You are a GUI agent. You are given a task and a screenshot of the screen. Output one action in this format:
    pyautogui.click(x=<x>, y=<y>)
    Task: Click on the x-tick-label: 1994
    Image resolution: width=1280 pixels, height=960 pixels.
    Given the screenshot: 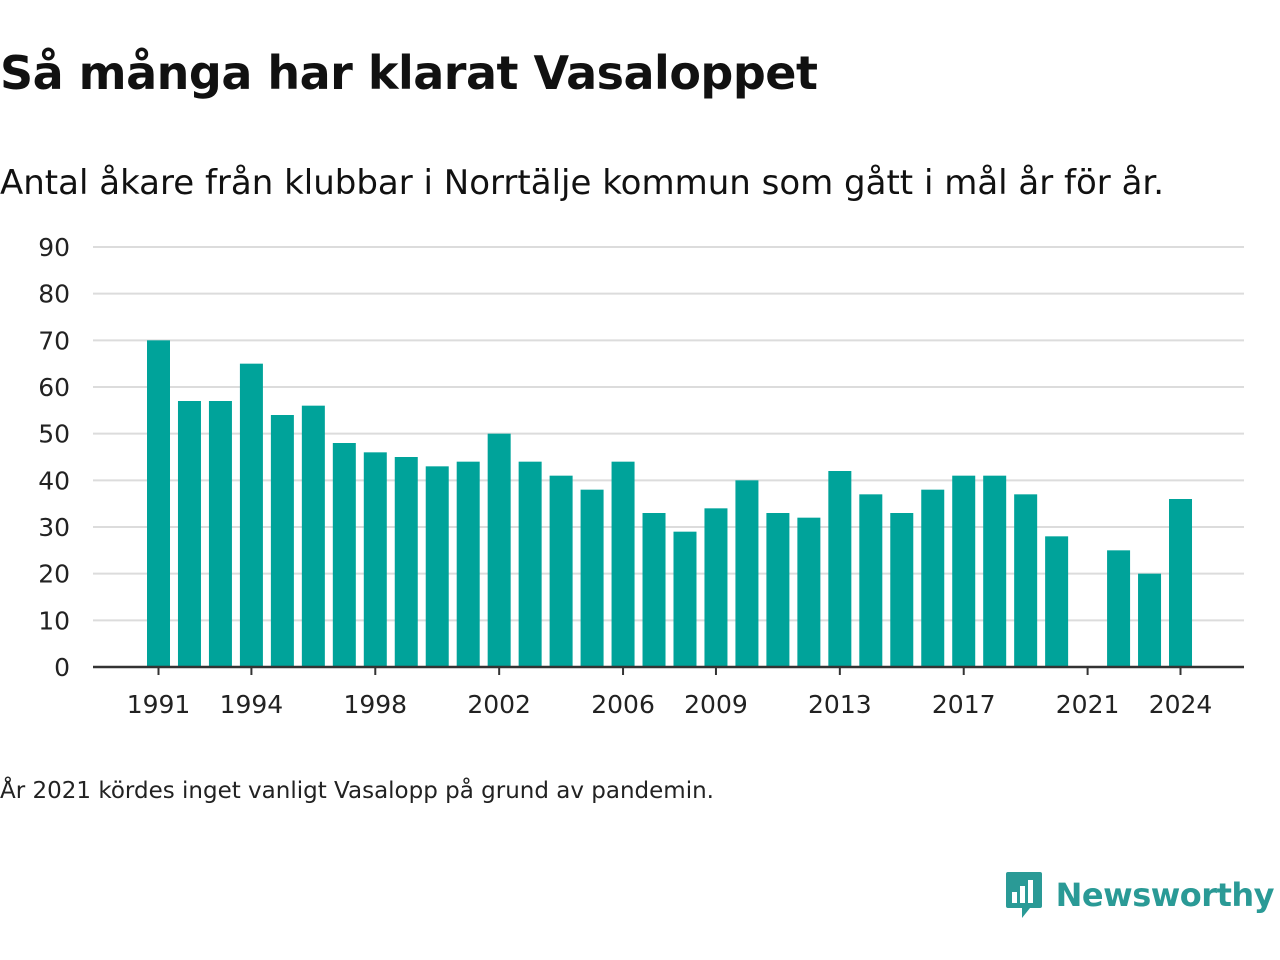 What is the action you would take?
    pyautogui.click(x=252, y=704)
    